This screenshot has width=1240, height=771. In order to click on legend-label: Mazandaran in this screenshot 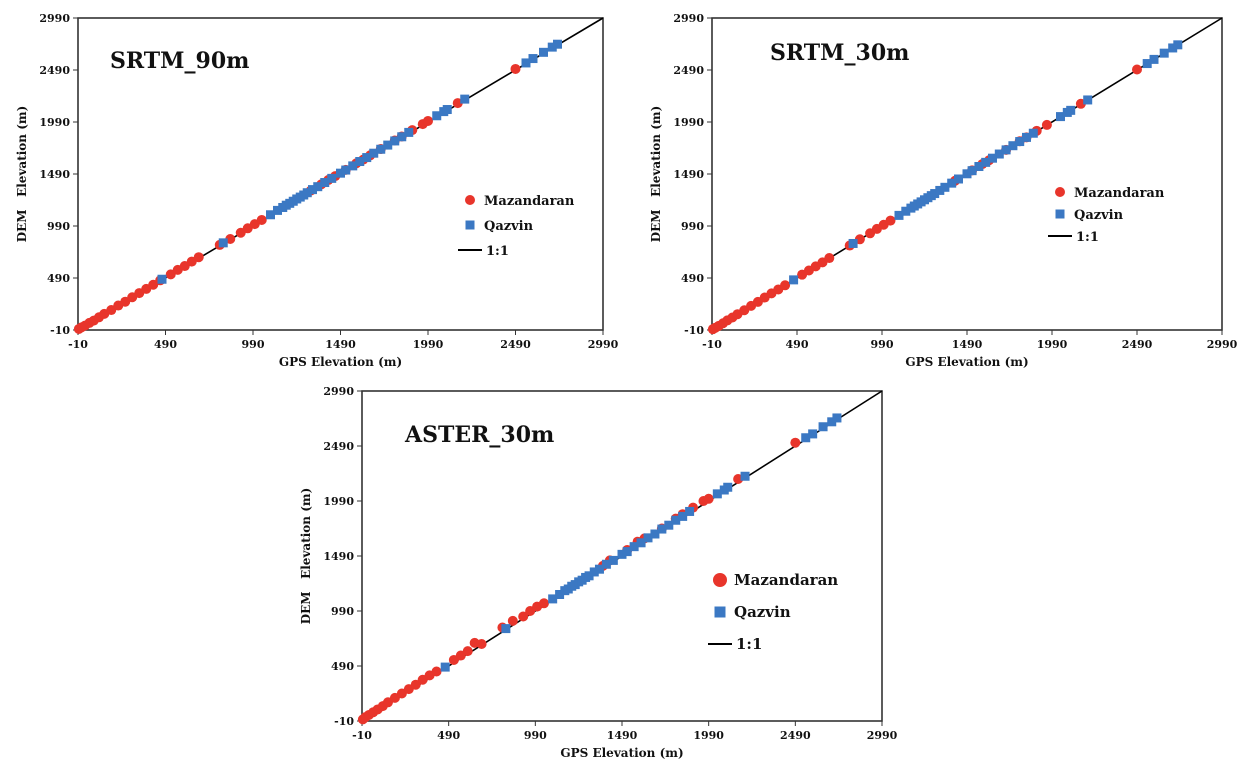, I will do `click(786, 580)`.